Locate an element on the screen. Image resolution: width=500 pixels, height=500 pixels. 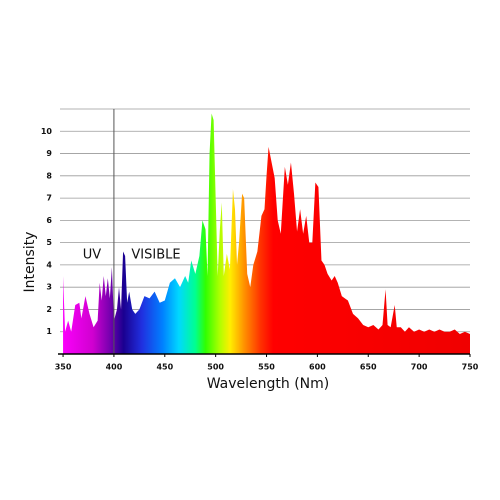
y-tick-label: 3 is located at coordinates (49, 287).